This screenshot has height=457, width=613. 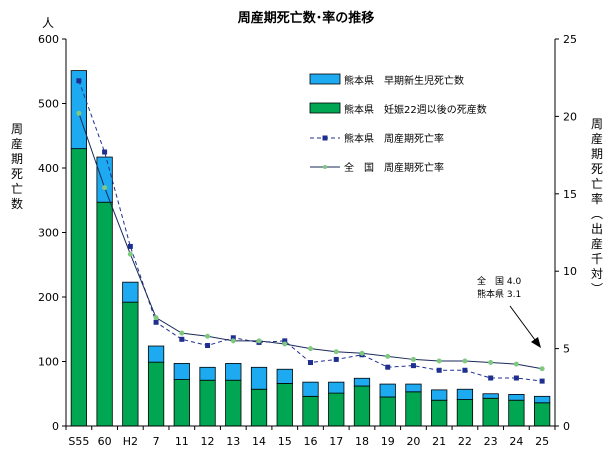 What do you see at coordinates (566, 426) in the screenshot?
I see `right-tick-label: 0` at bounding box center [566, 426].